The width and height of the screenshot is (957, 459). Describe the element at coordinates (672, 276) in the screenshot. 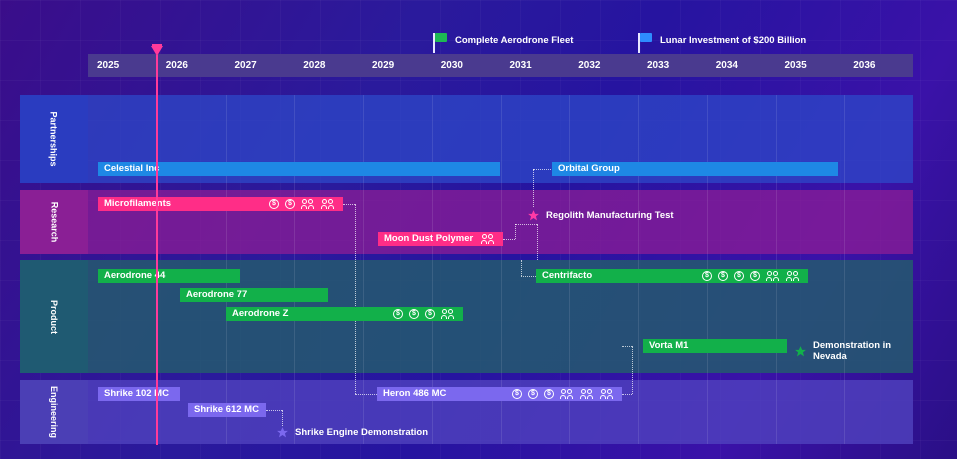

I see `bar-centrifacto: Centrifacto $ $ $ $` at that location.